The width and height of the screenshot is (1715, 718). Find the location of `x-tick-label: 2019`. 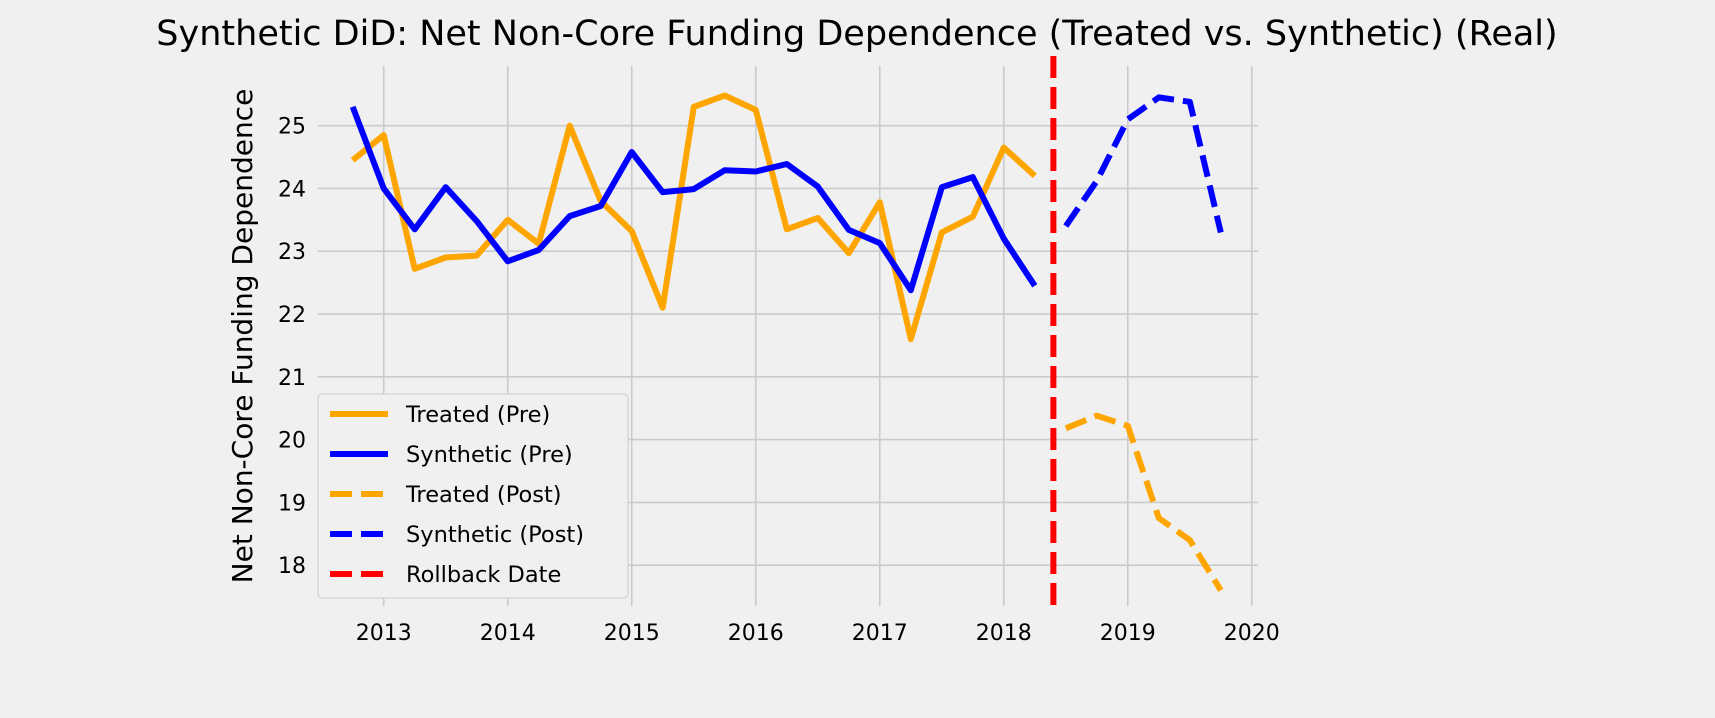

x-tick-label: 2019 is located at coordinates (1128, 633).